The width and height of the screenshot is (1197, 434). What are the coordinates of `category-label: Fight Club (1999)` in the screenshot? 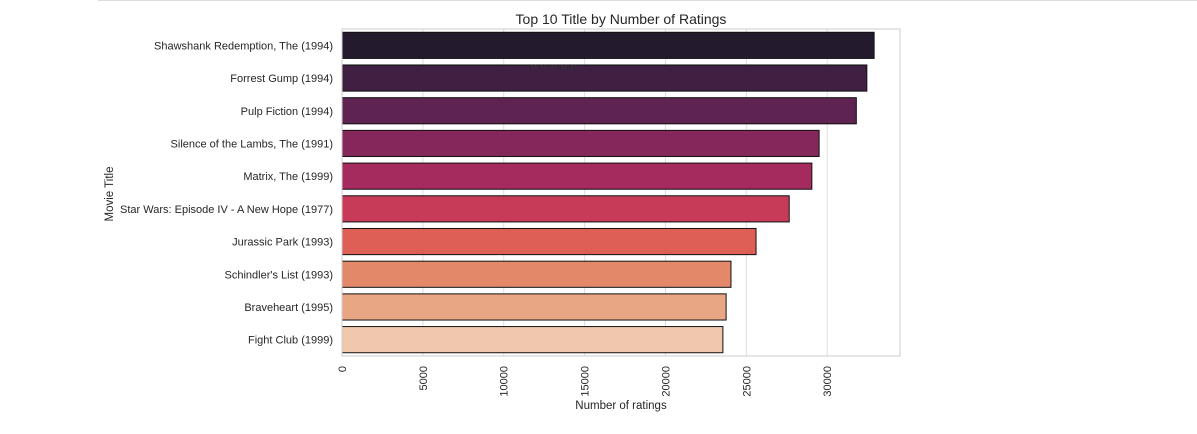 It's located at (290, 341).